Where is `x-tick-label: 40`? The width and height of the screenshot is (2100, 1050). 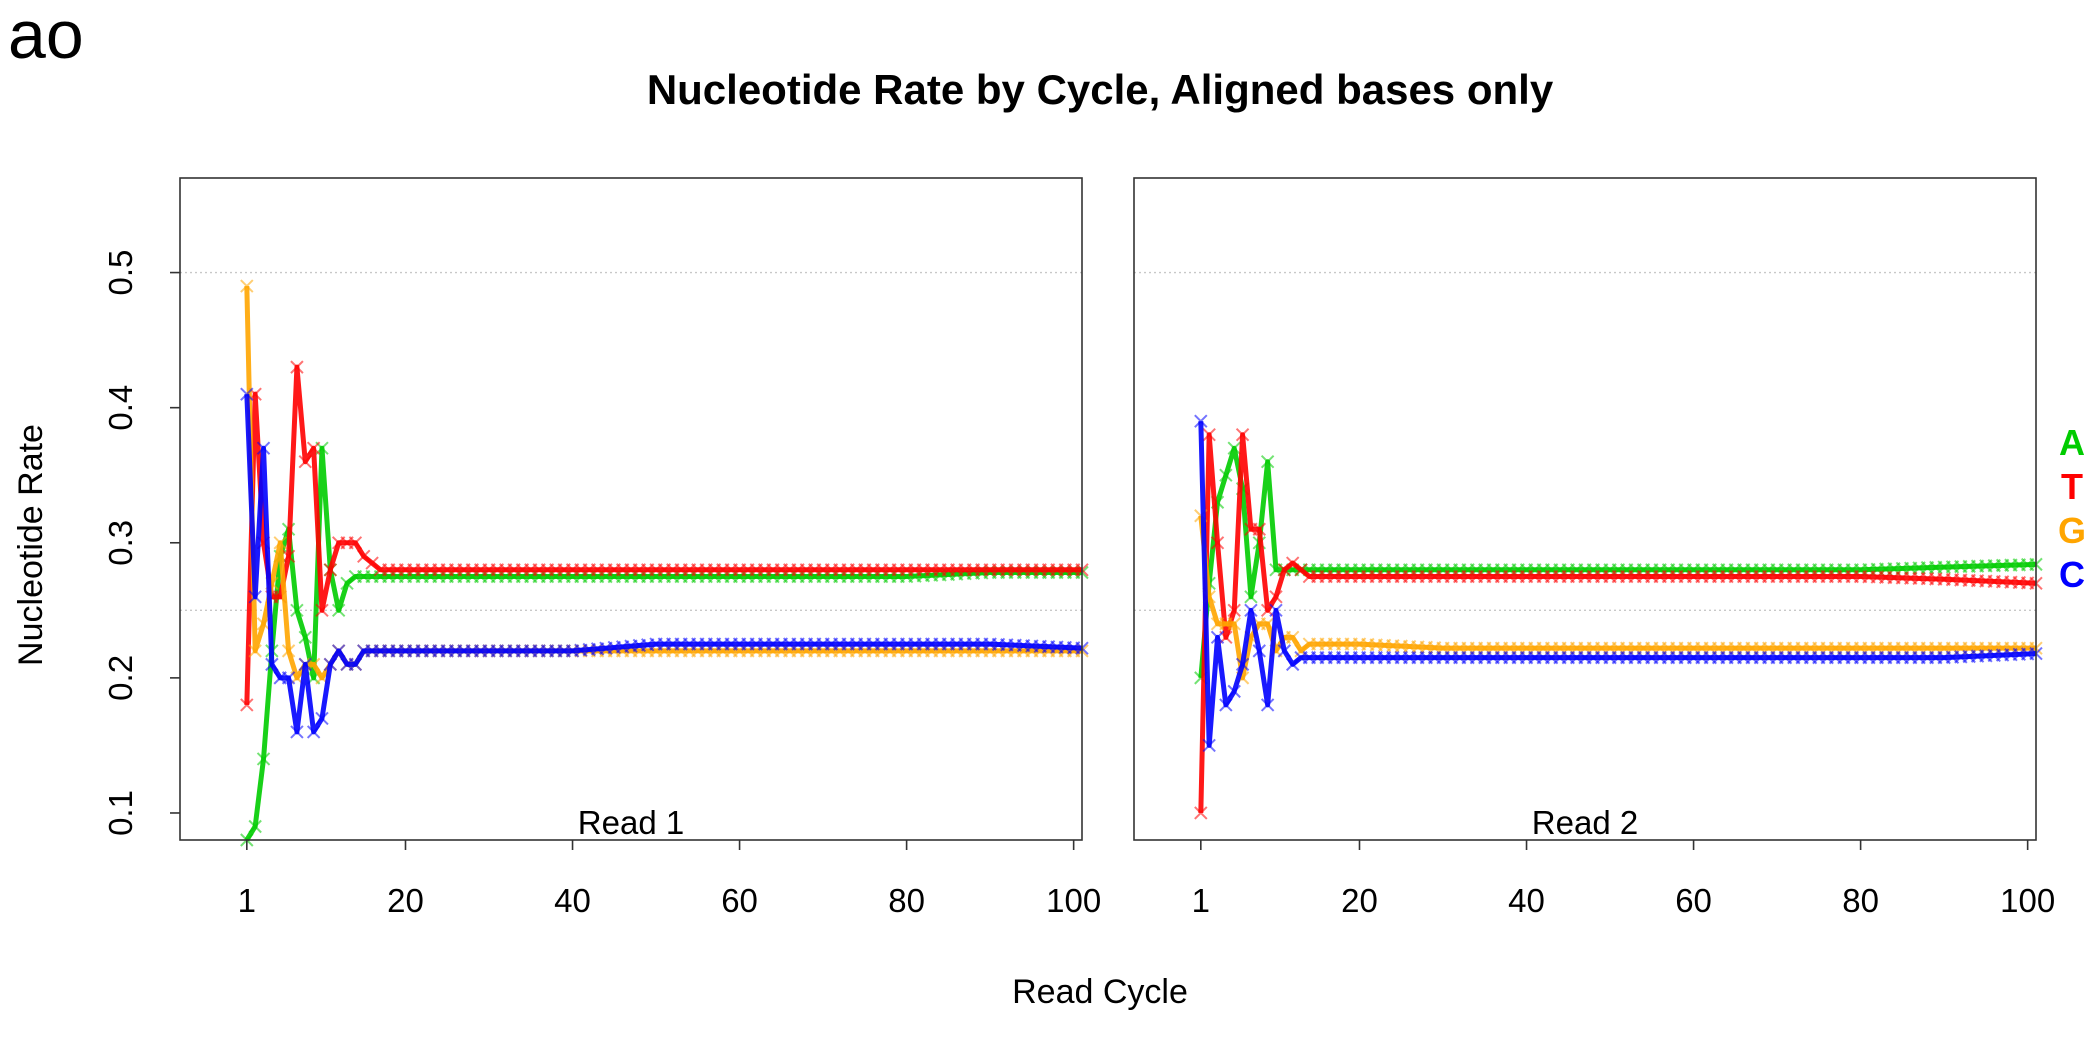 x-tick-label: 40 is located at coordinates (1526, 900).